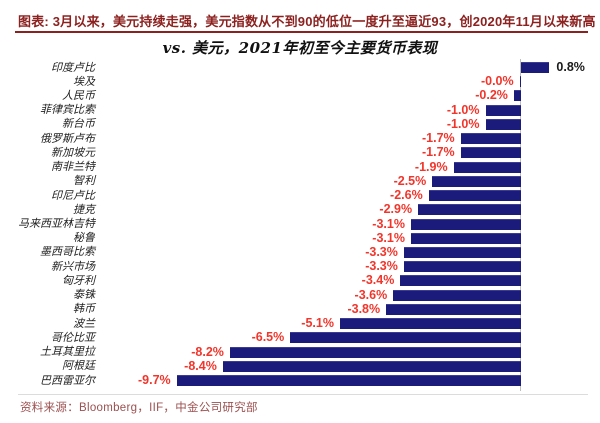 The height and width of the screenshot is (423, 600). I want to click on value-label: -2.9%, so click(396, 209).